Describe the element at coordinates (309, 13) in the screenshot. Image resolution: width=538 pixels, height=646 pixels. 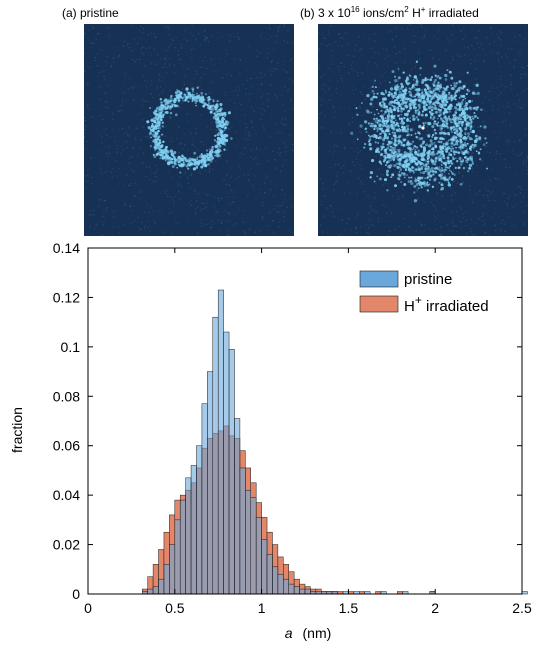
I see `panel-b-prefix: (b)` at that location.